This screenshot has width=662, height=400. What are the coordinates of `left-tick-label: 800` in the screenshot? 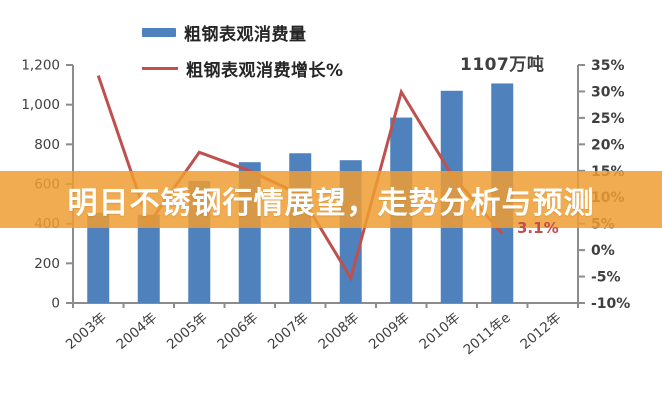 It's located at (47, 145).